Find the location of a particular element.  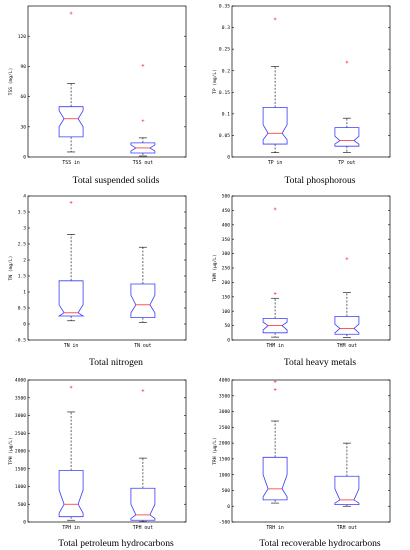

y-tick-label: 2500 is located at coordinates (20, 434).